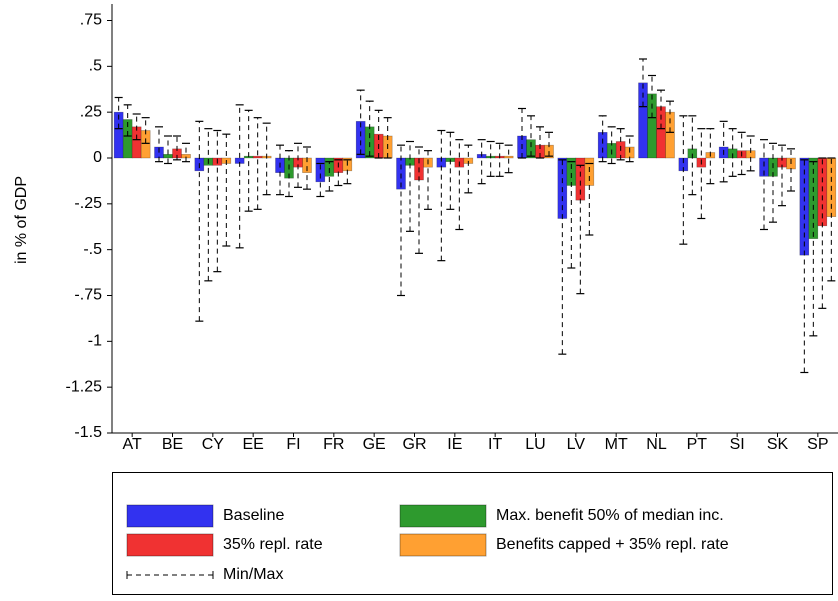  I want to click on y-tick-label: -.75, so click(88, 295).